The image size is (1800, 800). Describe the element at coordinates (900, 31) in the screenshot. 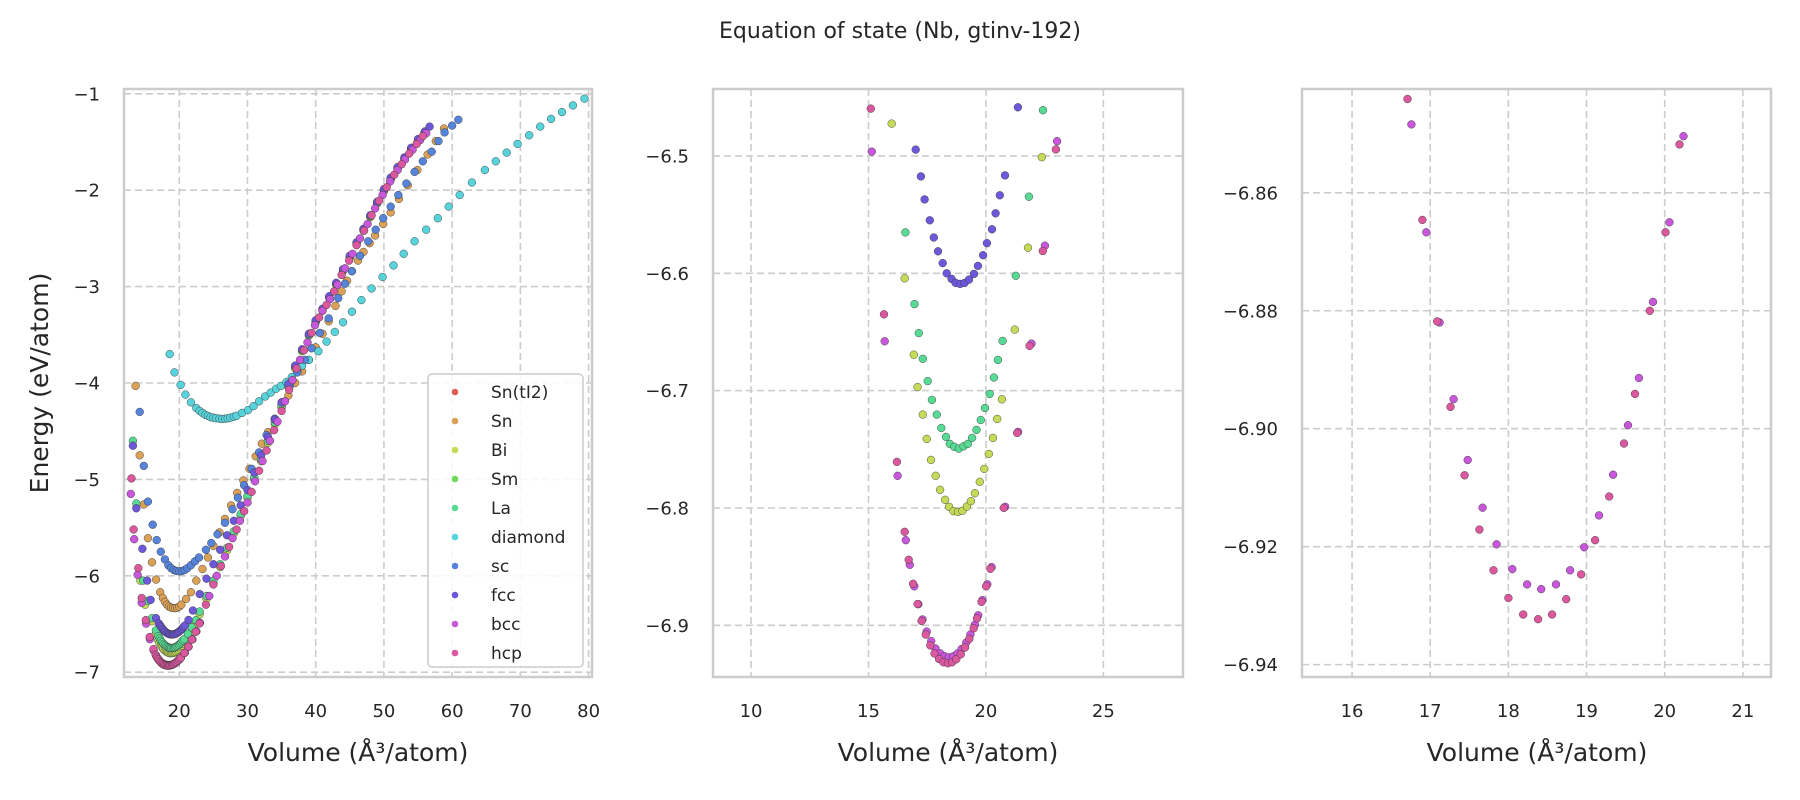

I see `figure-title: Equation of state (Nb, gtinv-192)` at that location.